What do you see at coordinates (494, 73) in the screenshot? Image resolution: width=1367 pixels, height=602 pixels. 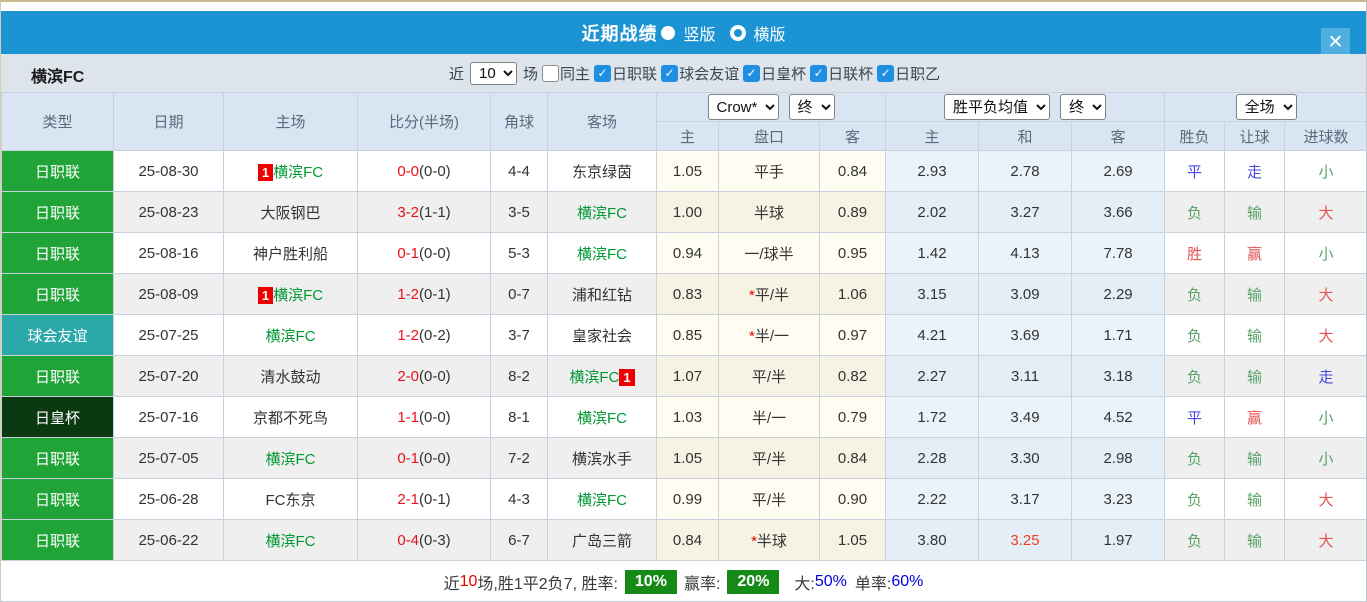 I see `games-count-select: 10` at bounding box center [494, 73].